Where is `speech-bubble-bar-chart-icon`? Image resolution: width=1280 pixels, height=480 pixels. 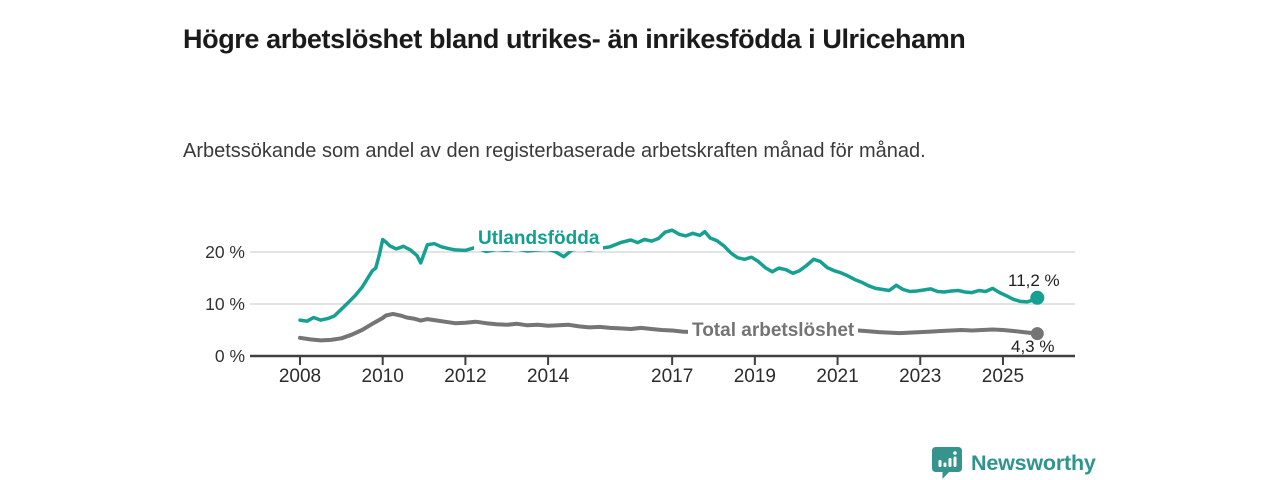 speech-bubble-bar-chart-icon is located at coordinates (947, 463).